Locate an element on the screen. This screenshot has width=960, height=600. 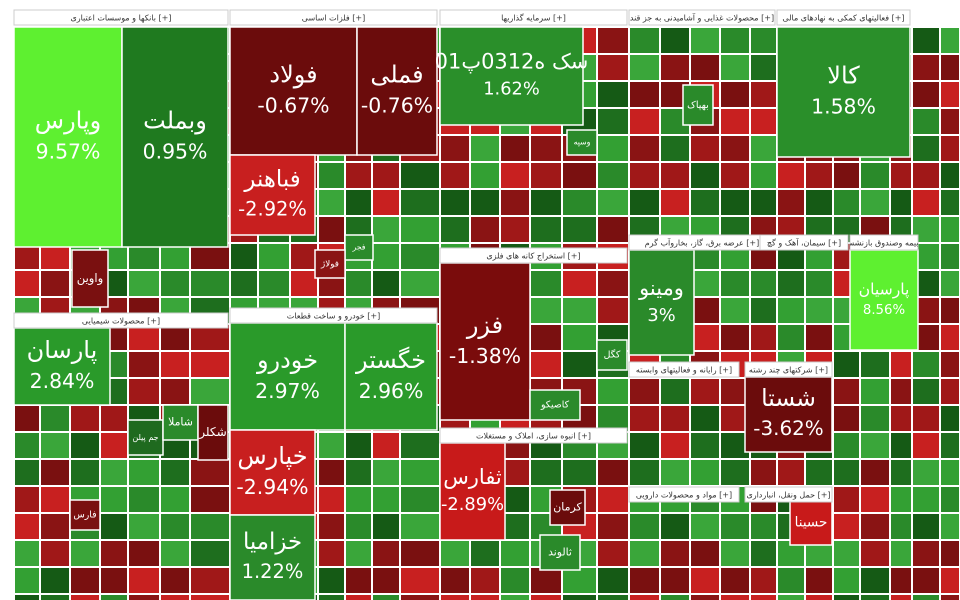
tile-name: فولاژ is located at coordinates (329, 265).